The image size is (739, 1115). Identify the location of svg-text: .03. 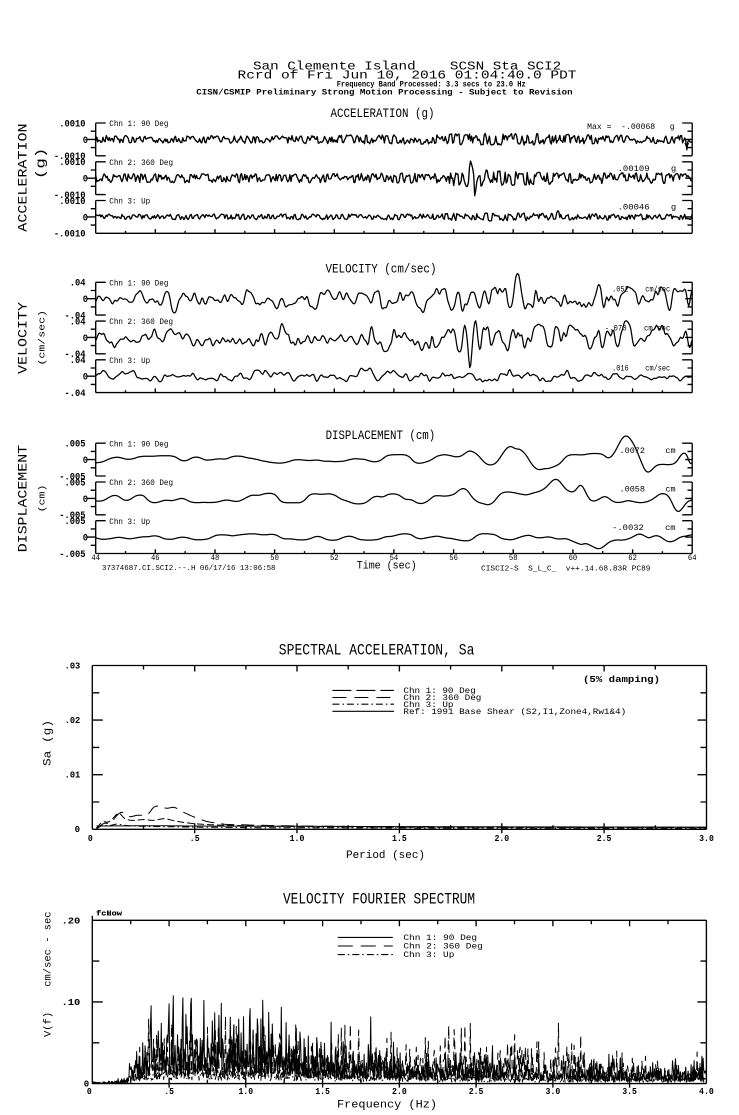
(73, 667).